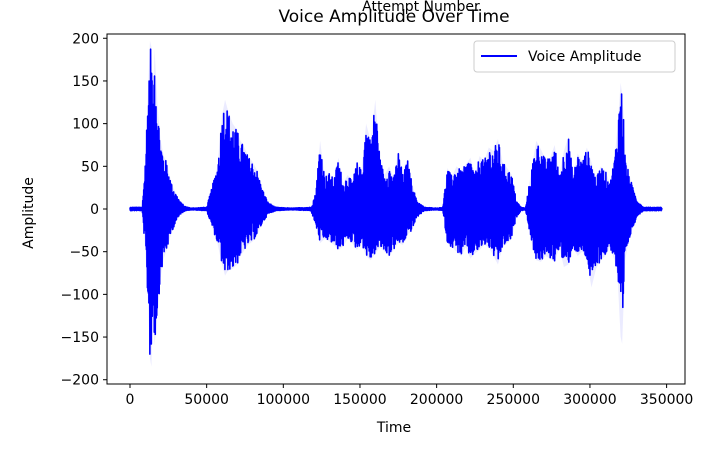 The width and height of the screenshot is (723, 457). Describe the element at coordinates (80, 381) in the screenshot. I see `y-tick-label: −200` at that location.